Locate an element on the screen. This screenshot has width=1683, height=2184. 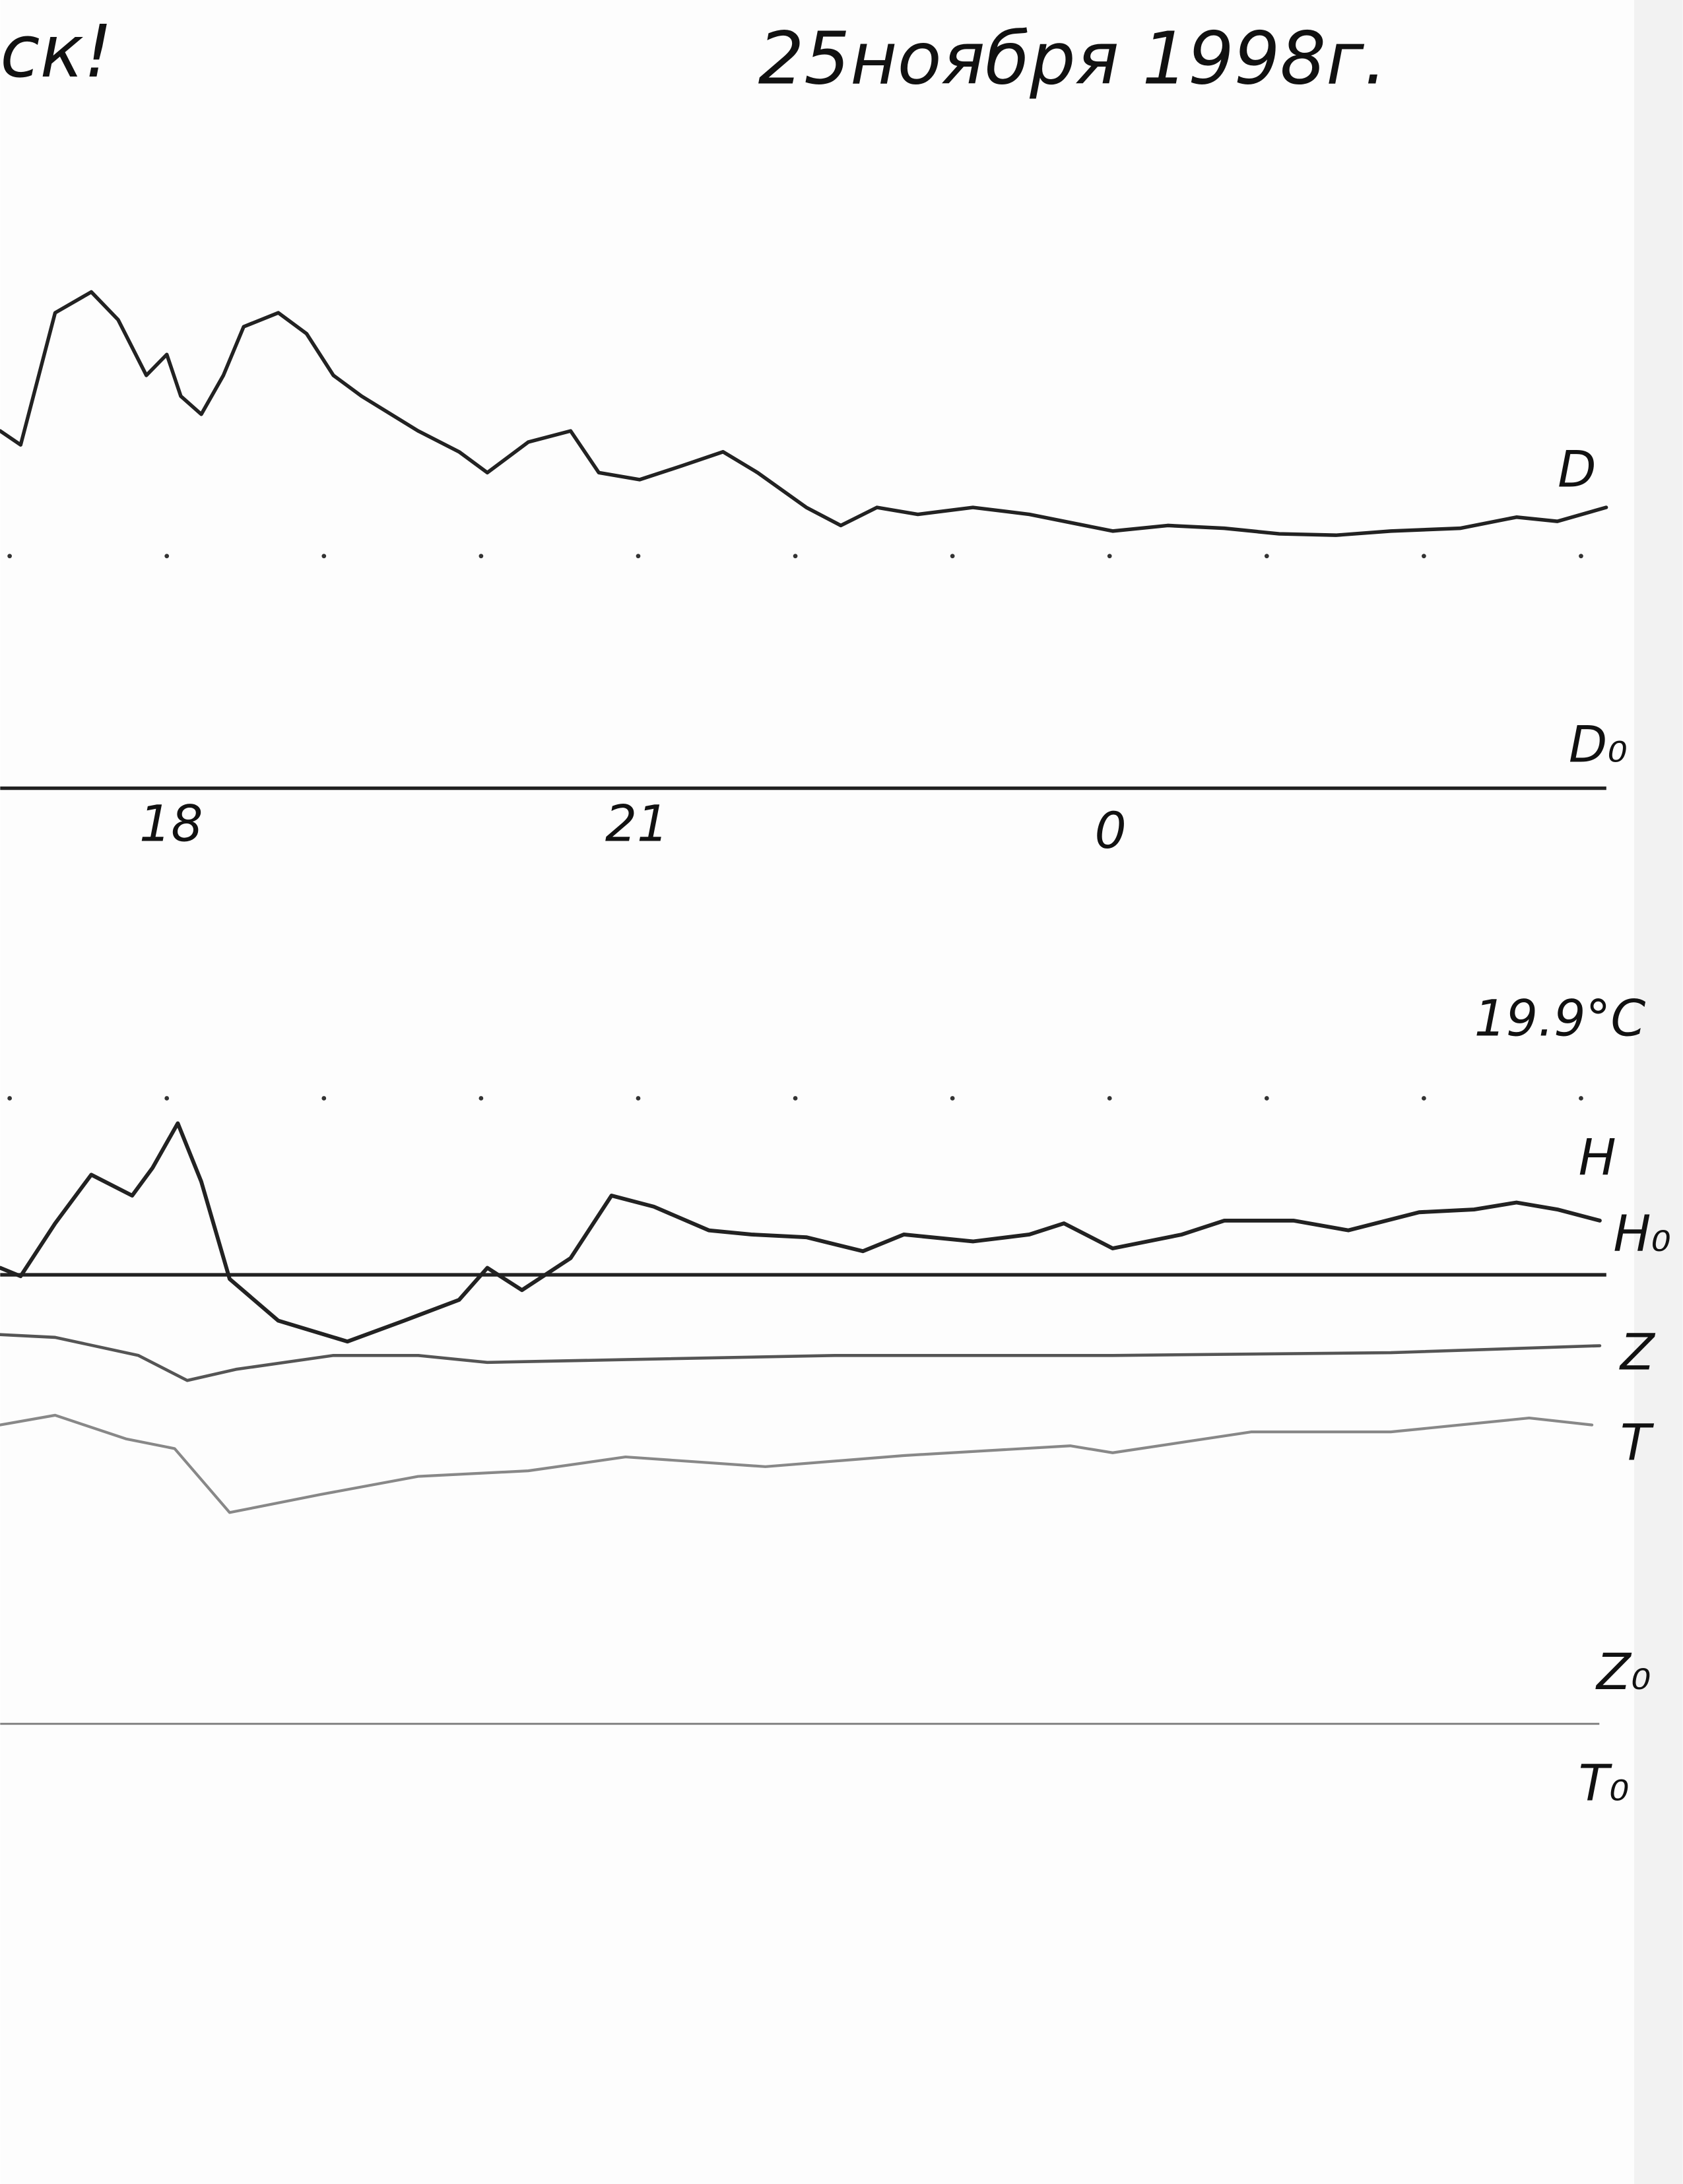
tick-label-0: 0 is located at coordinates (1110, 831).